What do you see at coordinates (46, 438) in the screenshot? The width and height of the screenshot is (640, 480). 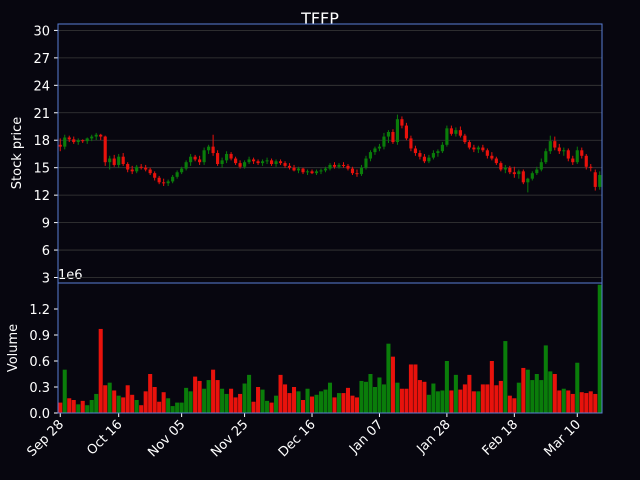 I see `x-tick-label: Sep 28` at bounding box center [46, 438].